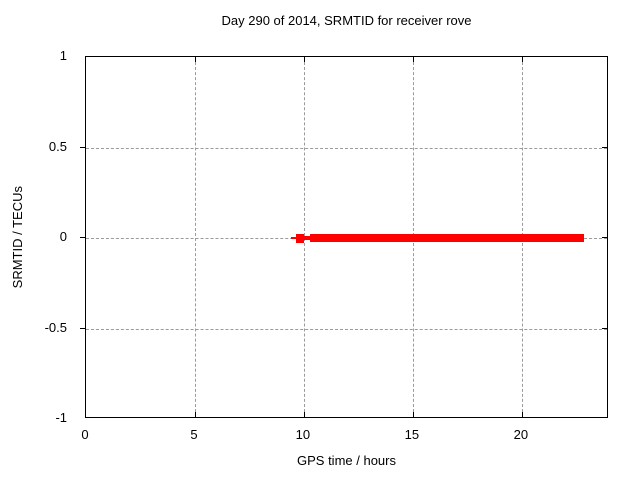 This screenshot has width=640, height=480. I want to click on y-tick-label: 0, so click(63, 236).